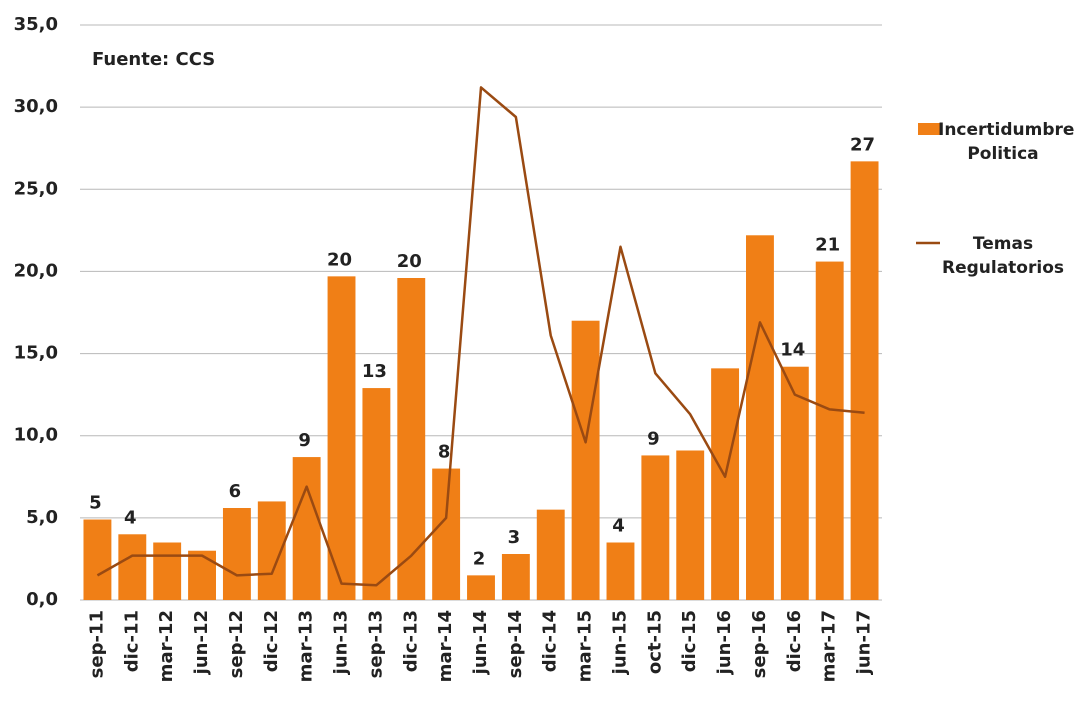 The image size is (1085, 702). Describe the element at coordinates (864, 642) in the screenshot. I see `x-tick-label: jun-17` at that location.